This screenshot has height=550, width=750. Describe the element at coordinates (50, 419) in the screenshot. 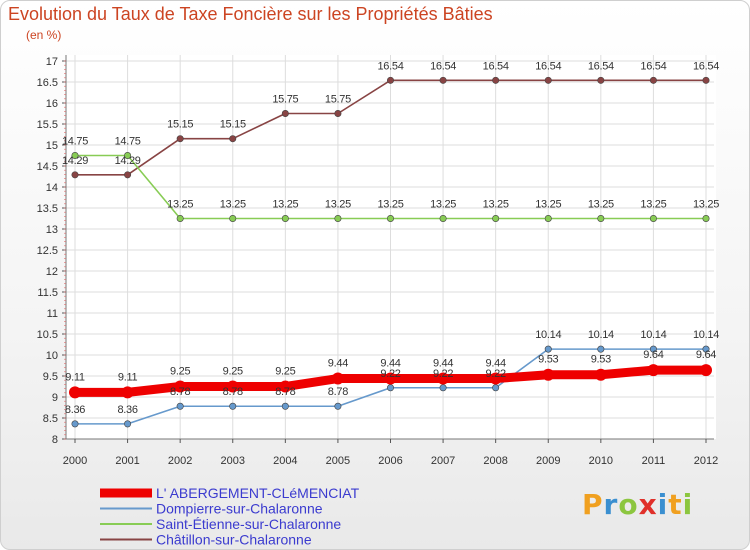

I see `y-tick-label: 8.5` at that location.